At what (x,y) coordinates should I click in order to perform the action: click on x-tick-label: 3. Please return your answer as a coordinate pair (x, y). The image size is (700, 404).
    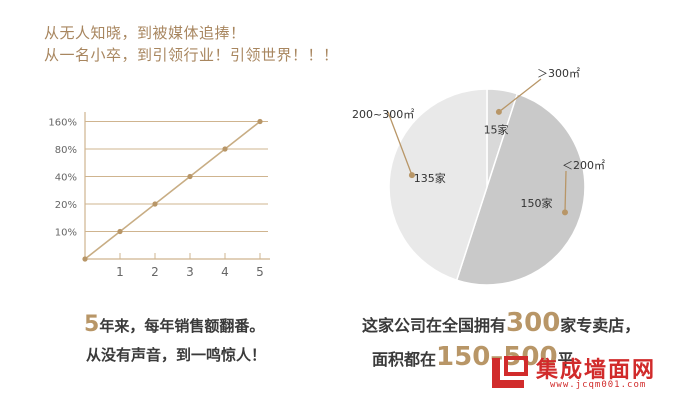
    Looking at the image, I should click on (190, 272).